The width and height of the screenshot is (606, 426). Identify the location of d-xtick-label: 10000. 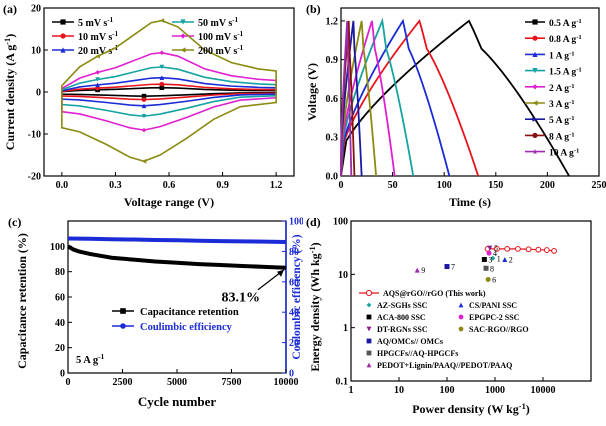
(543, 390).